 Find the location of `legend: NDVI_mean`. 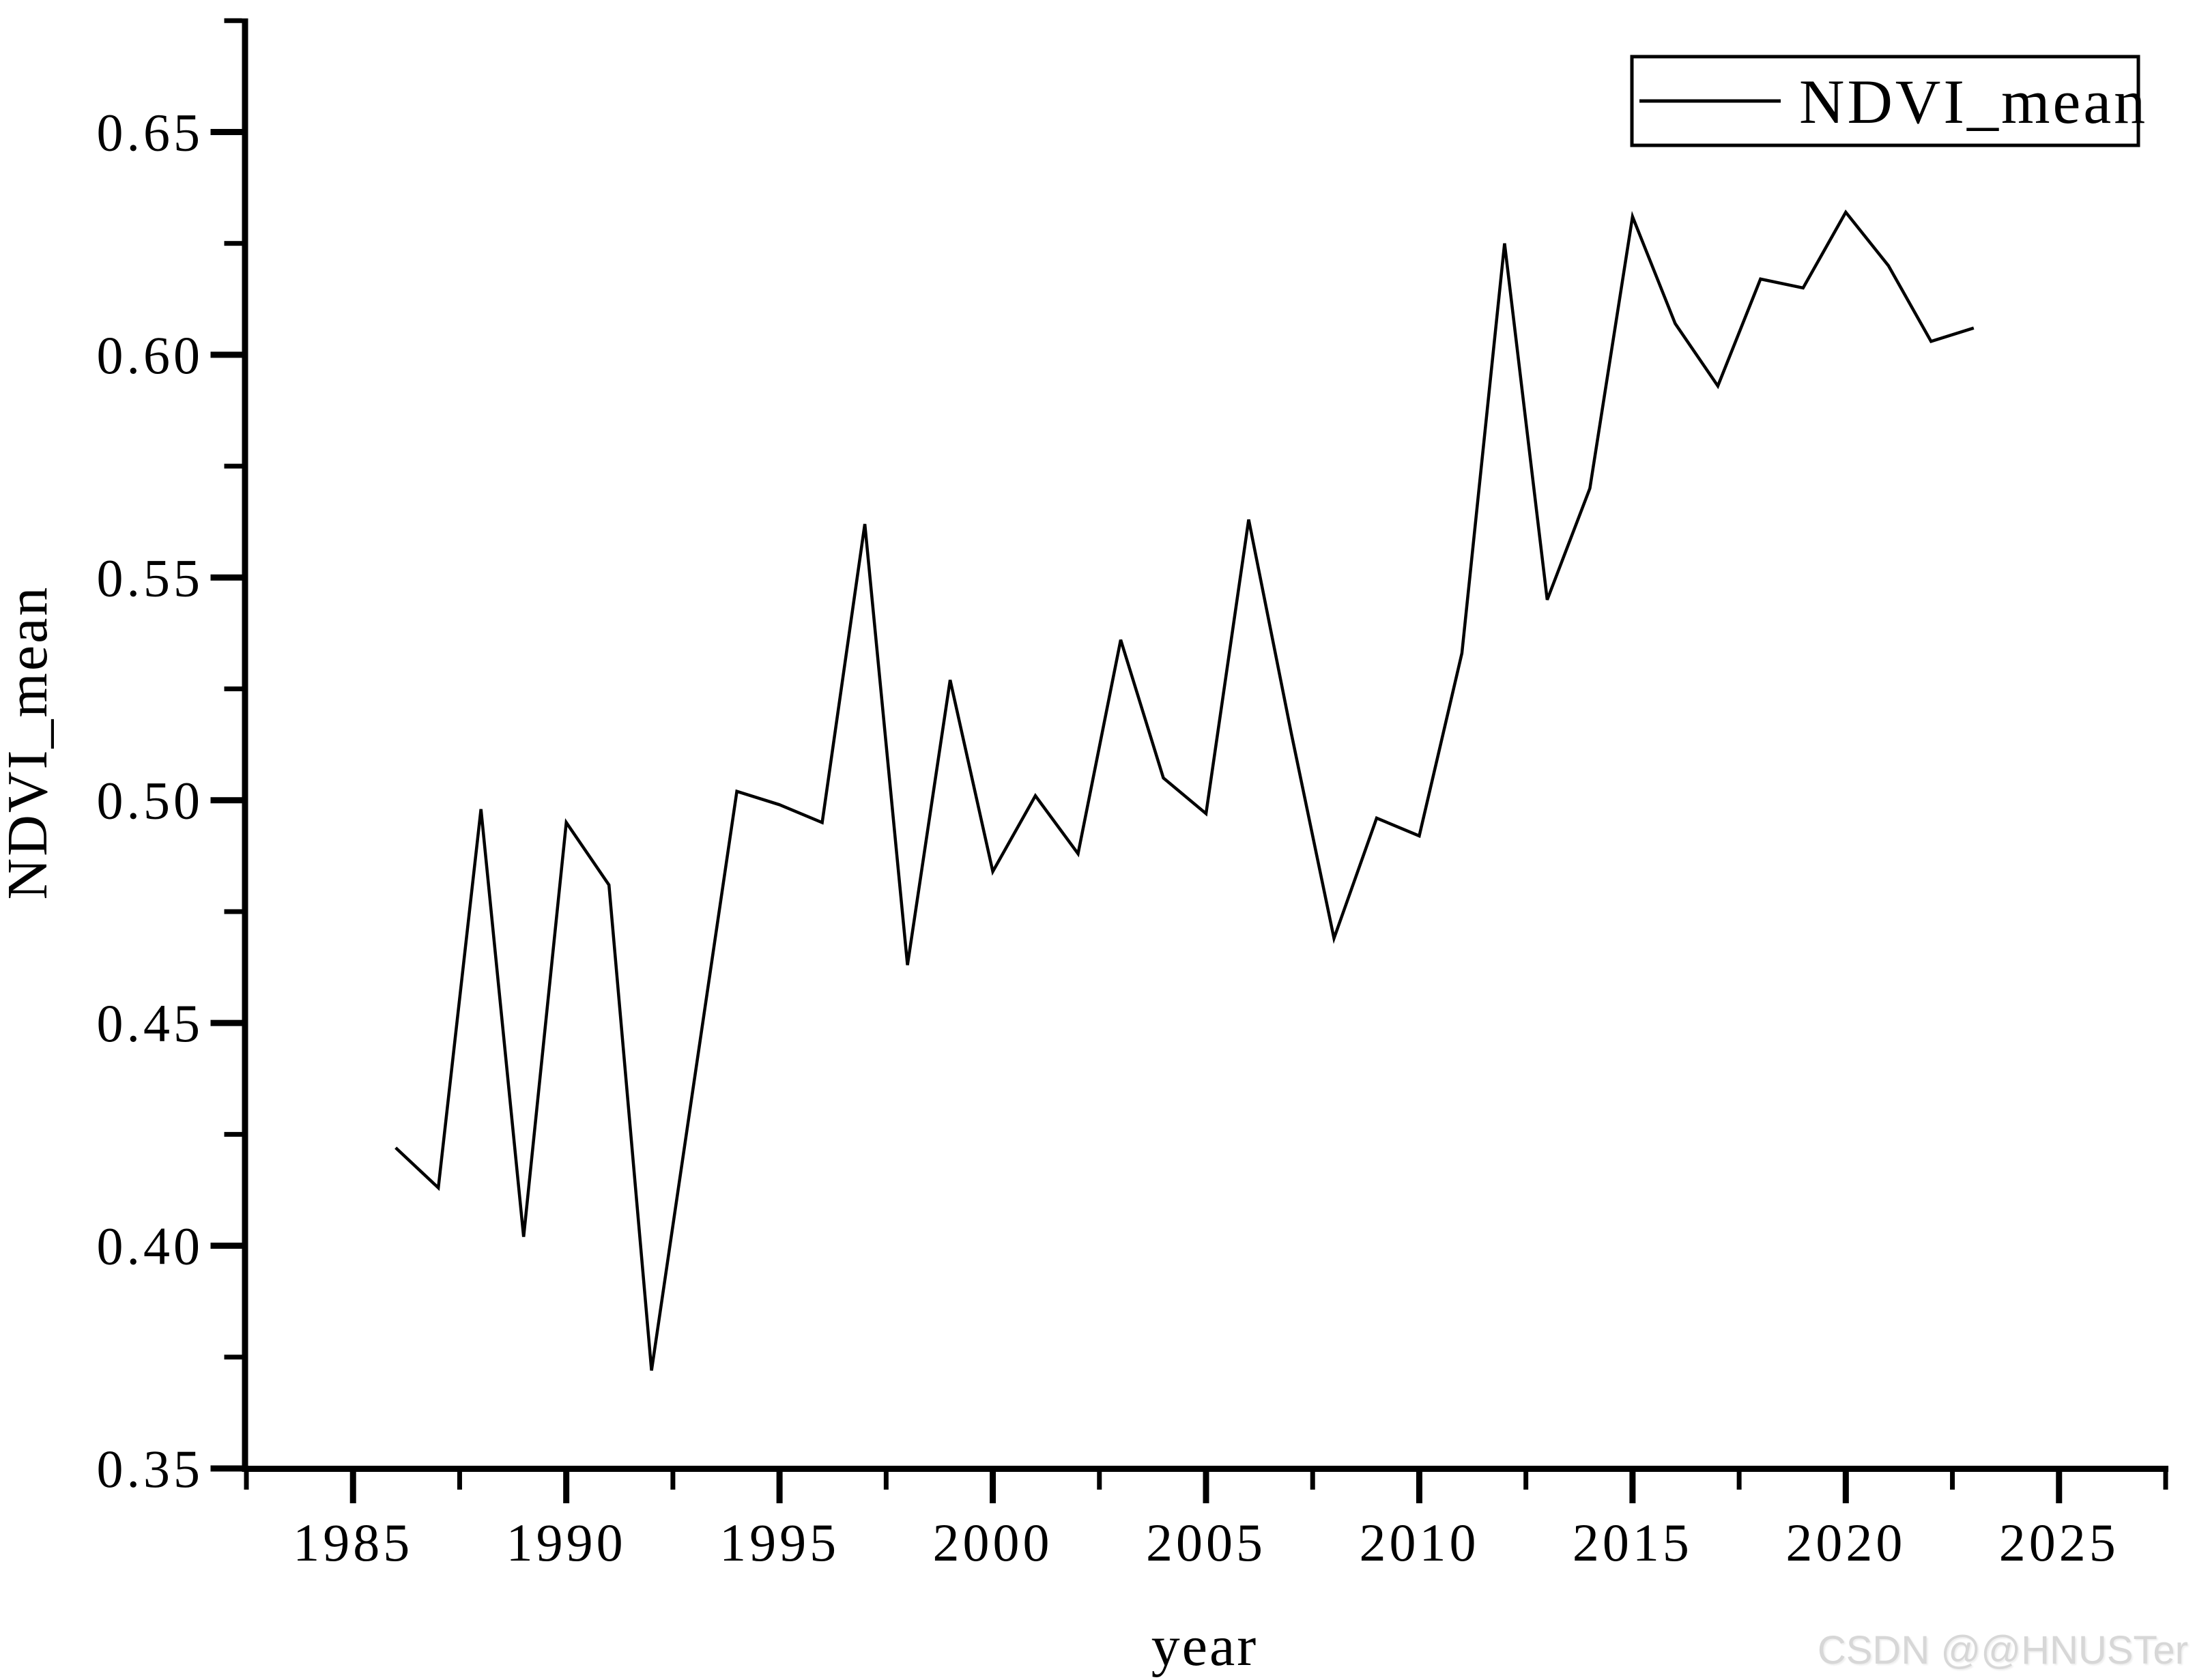

legend: NDVI_mean is located at coordinates (1889, 101).